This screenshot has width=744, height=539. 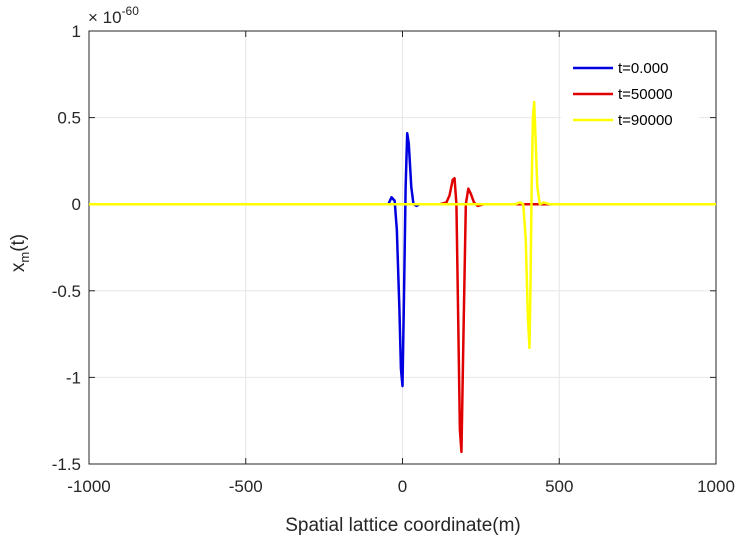 I want to click on legend-label-2: t=50000, so click(x=645, y=94).